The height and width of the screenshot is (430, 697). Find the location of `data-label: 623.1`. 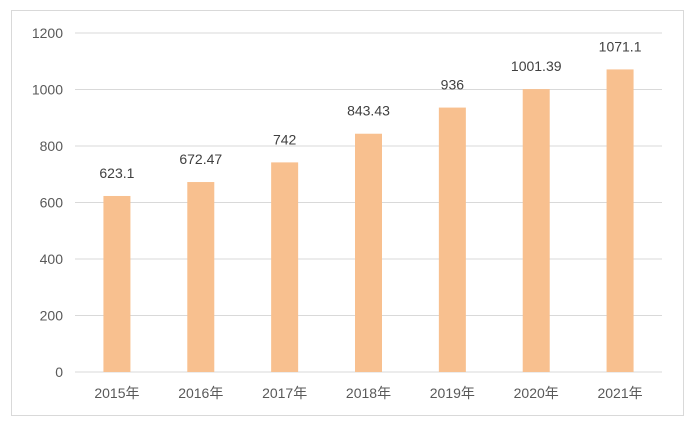

data-label: 623.1 is located at coordinates (116, 173).